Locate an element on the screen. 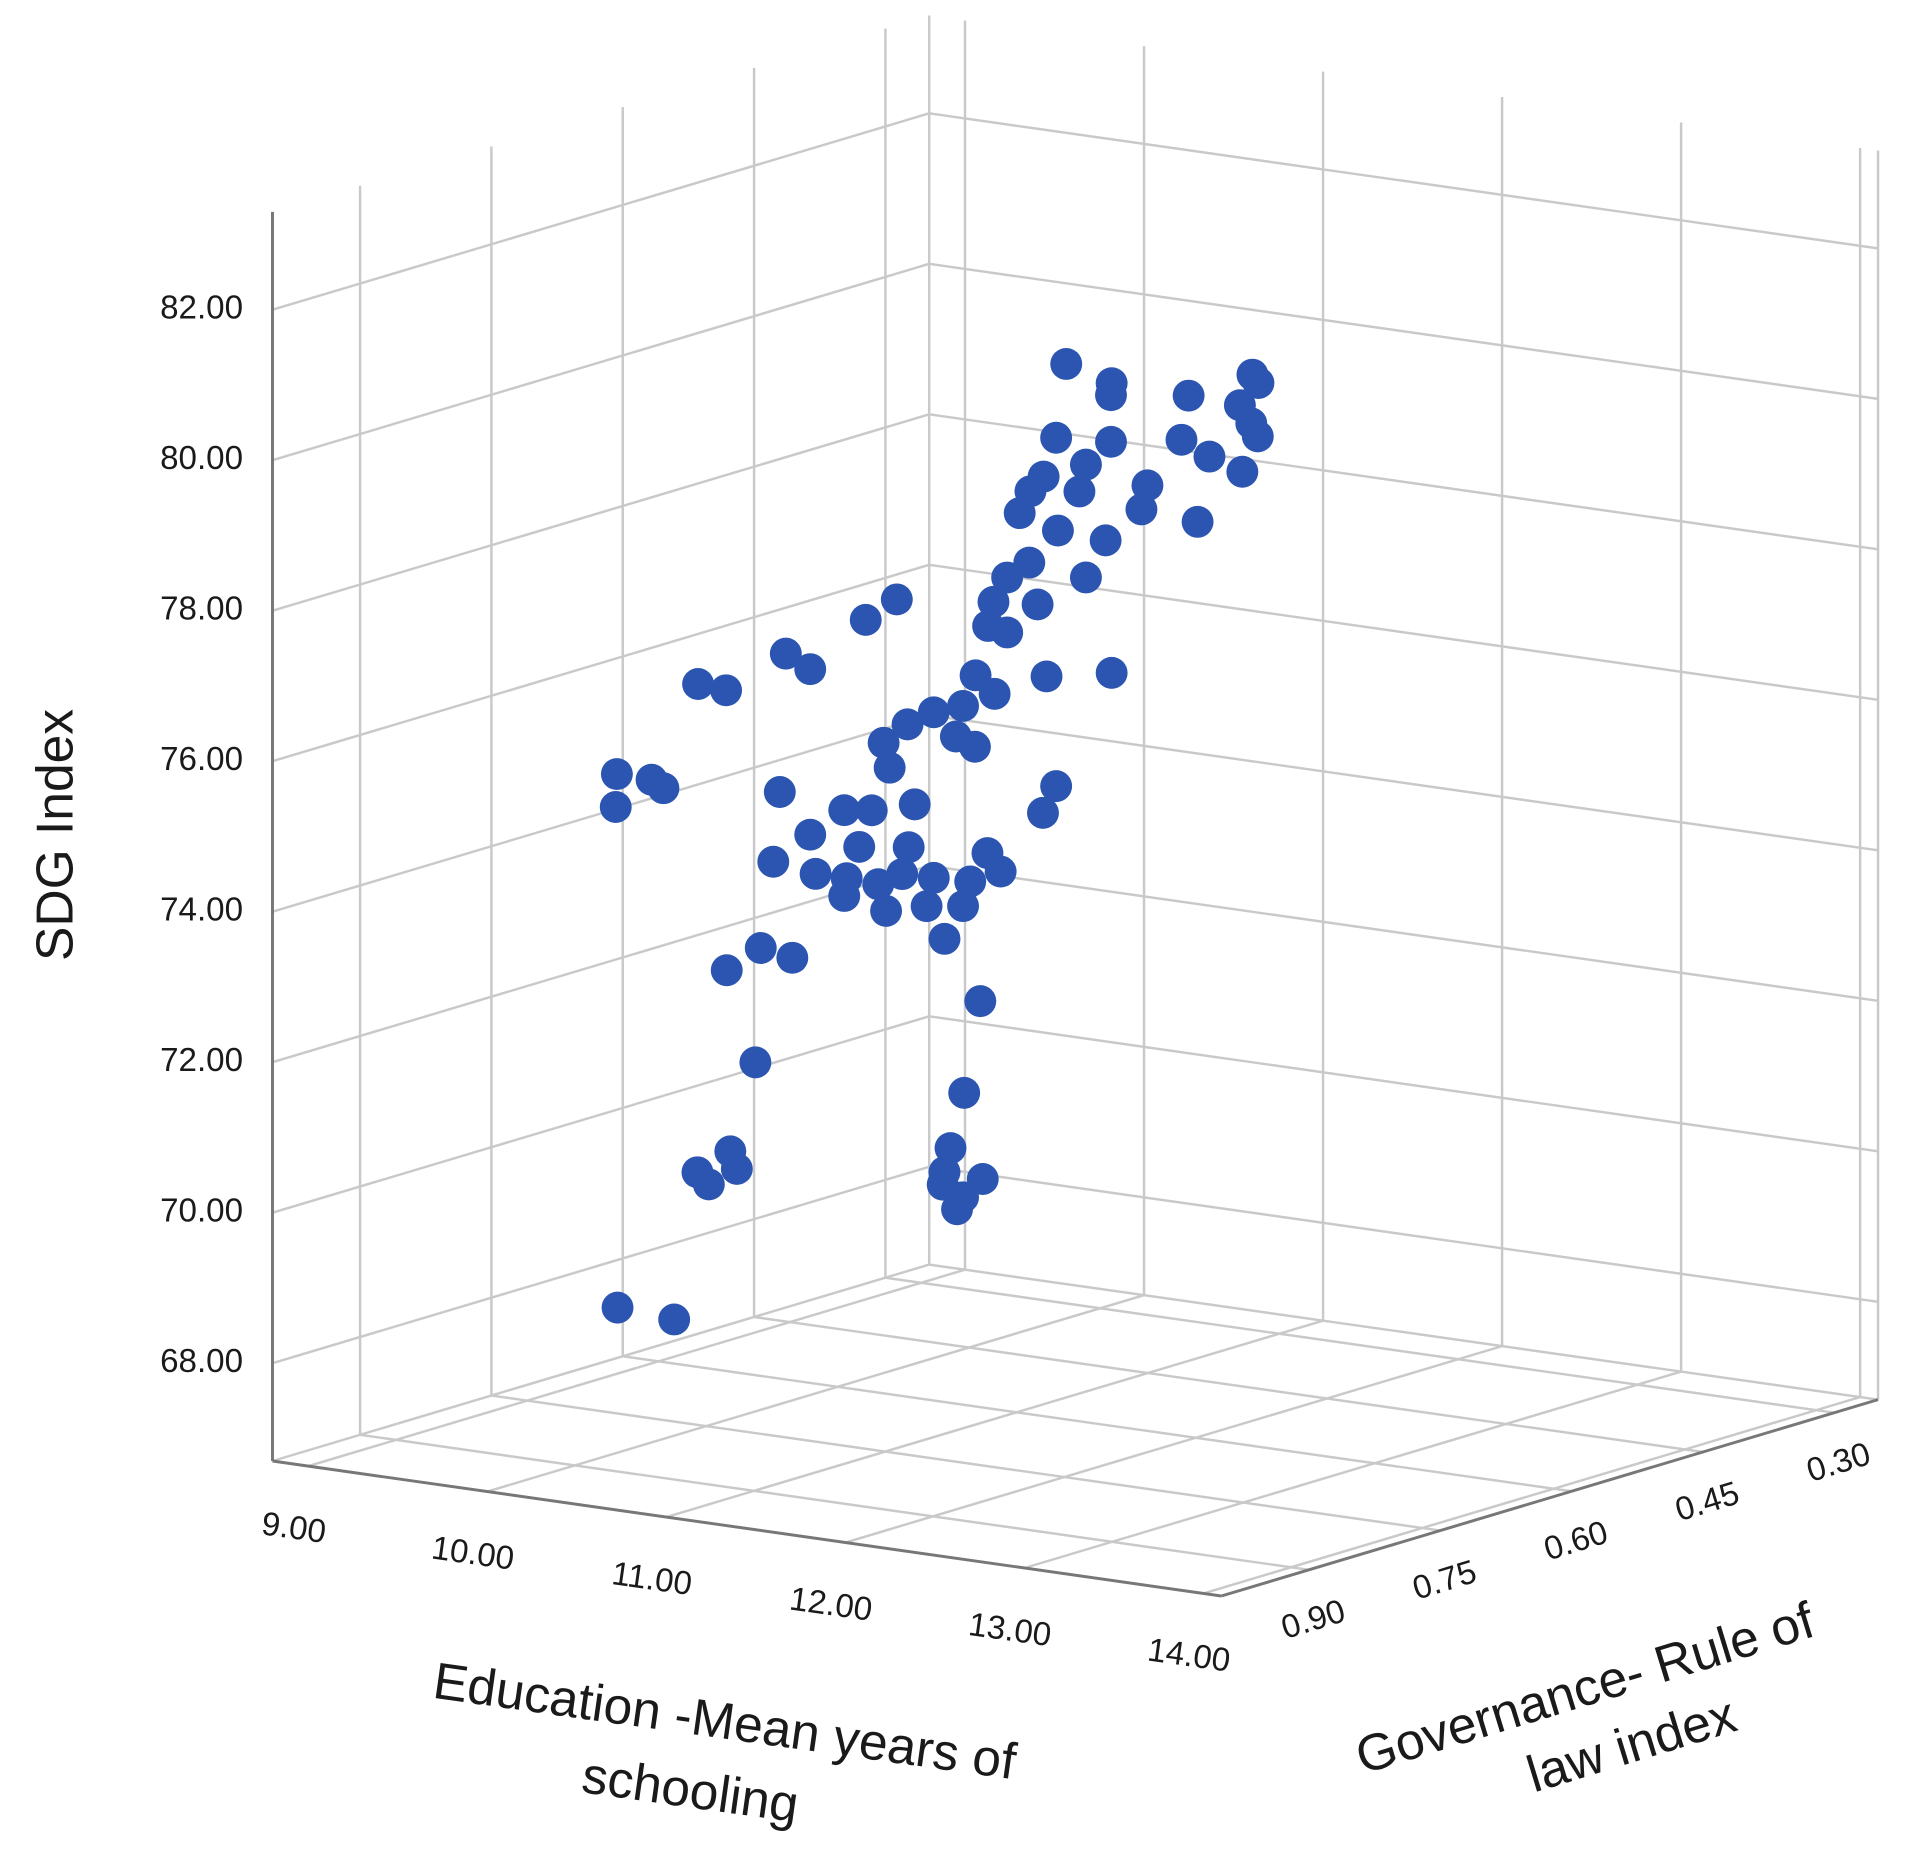  x-tick-label: 11.00 is located at coordinates (651, 1579).